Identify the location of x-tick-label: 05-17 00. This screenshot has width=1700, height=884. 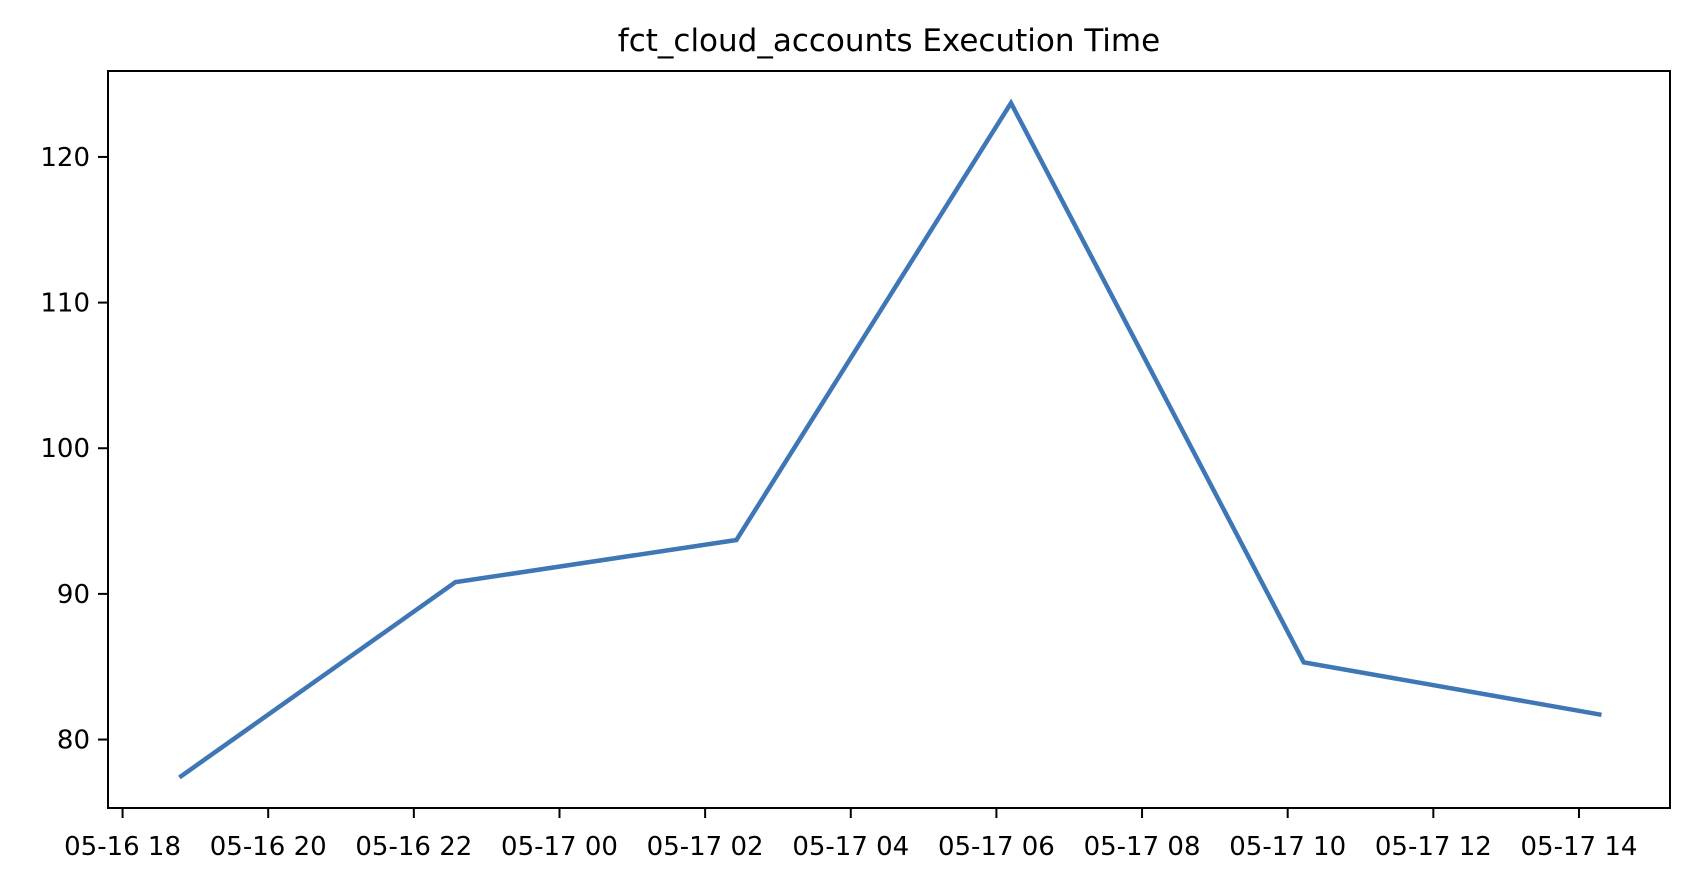
(559, 847).